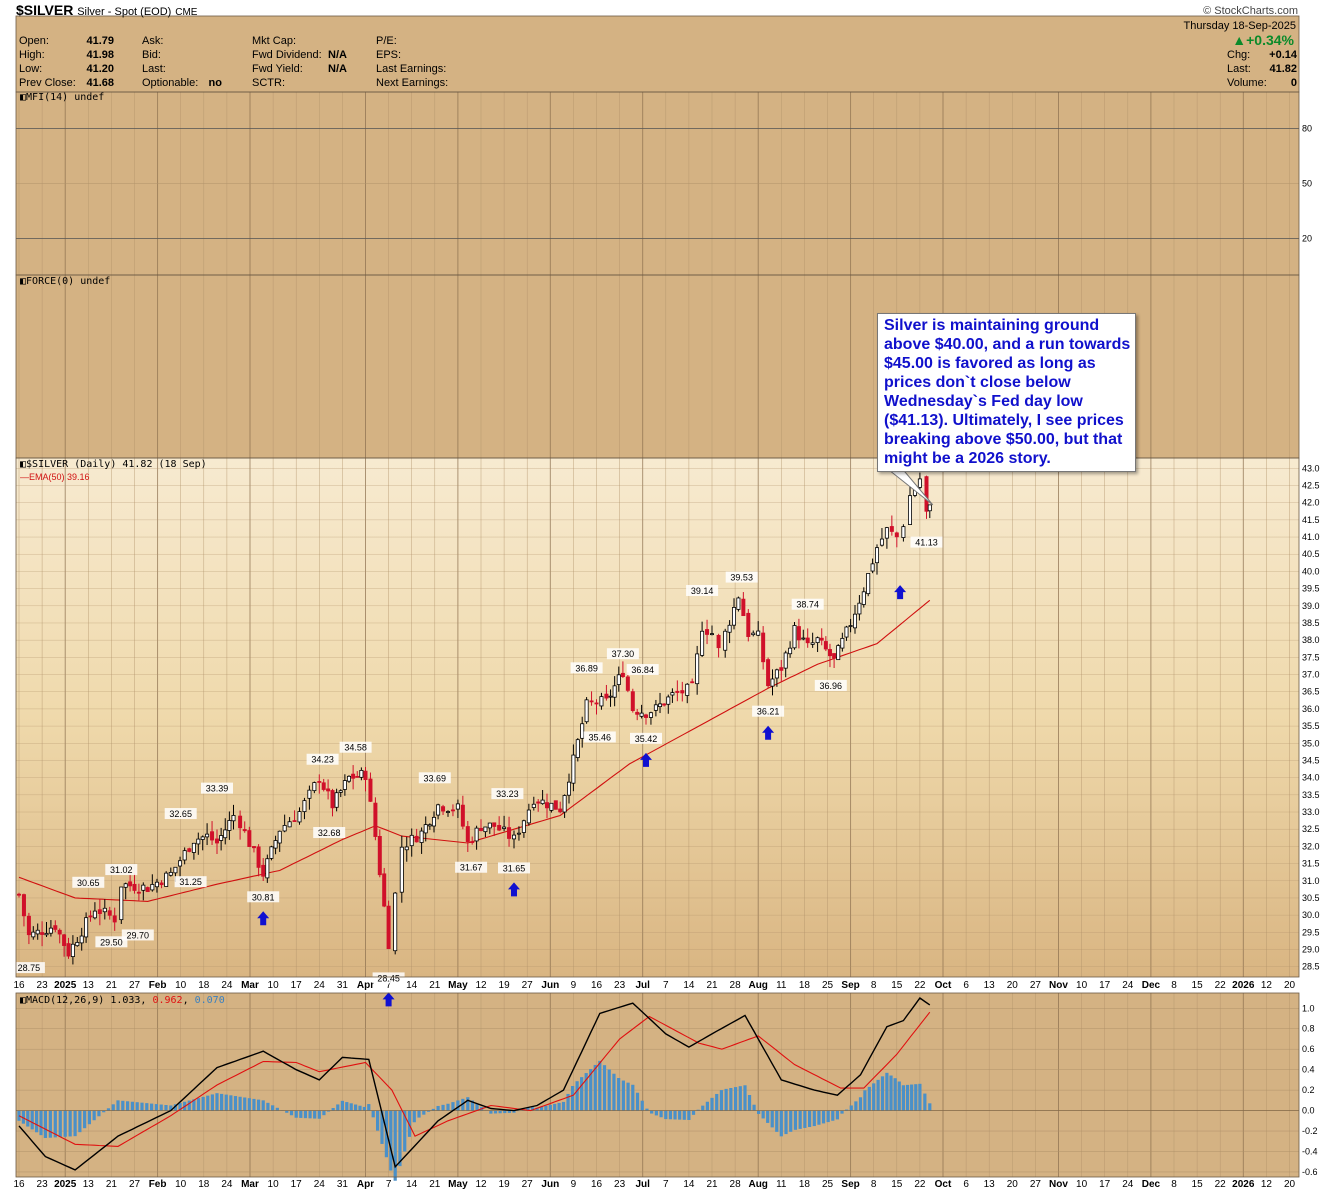 This screenshot has width=1340, height=1197. I want to click on x-tick-label: Sep, so click(850, 1184).